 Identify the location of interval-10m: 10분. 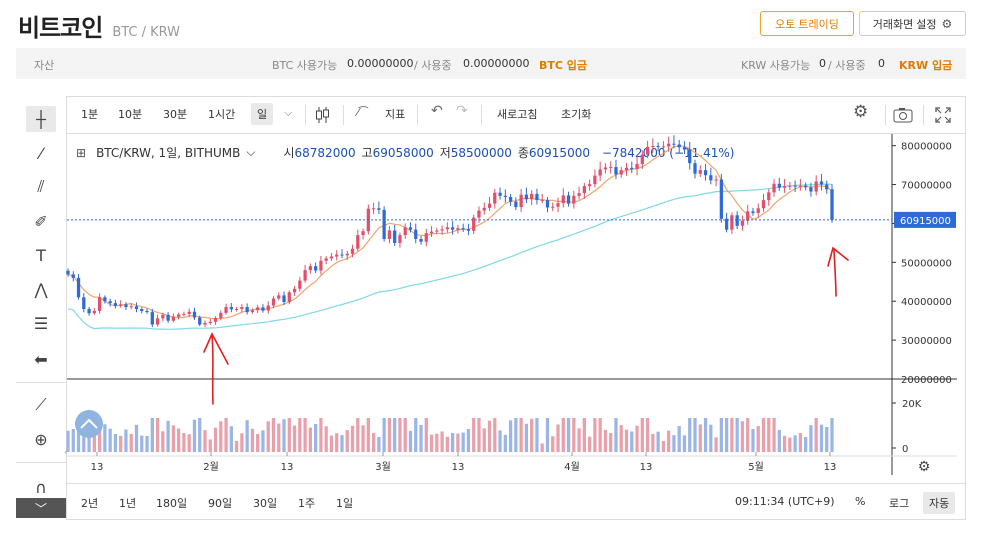
(130, 114).